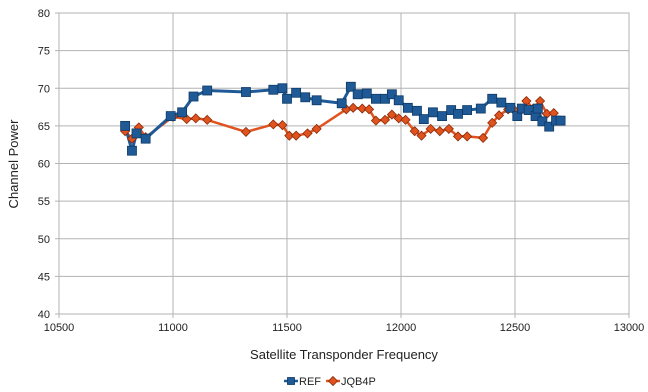 The image size is (648, 392). Describe the element at coordinates (291, 381) in the screenshot. I see `legend-marker-ref` at that location.